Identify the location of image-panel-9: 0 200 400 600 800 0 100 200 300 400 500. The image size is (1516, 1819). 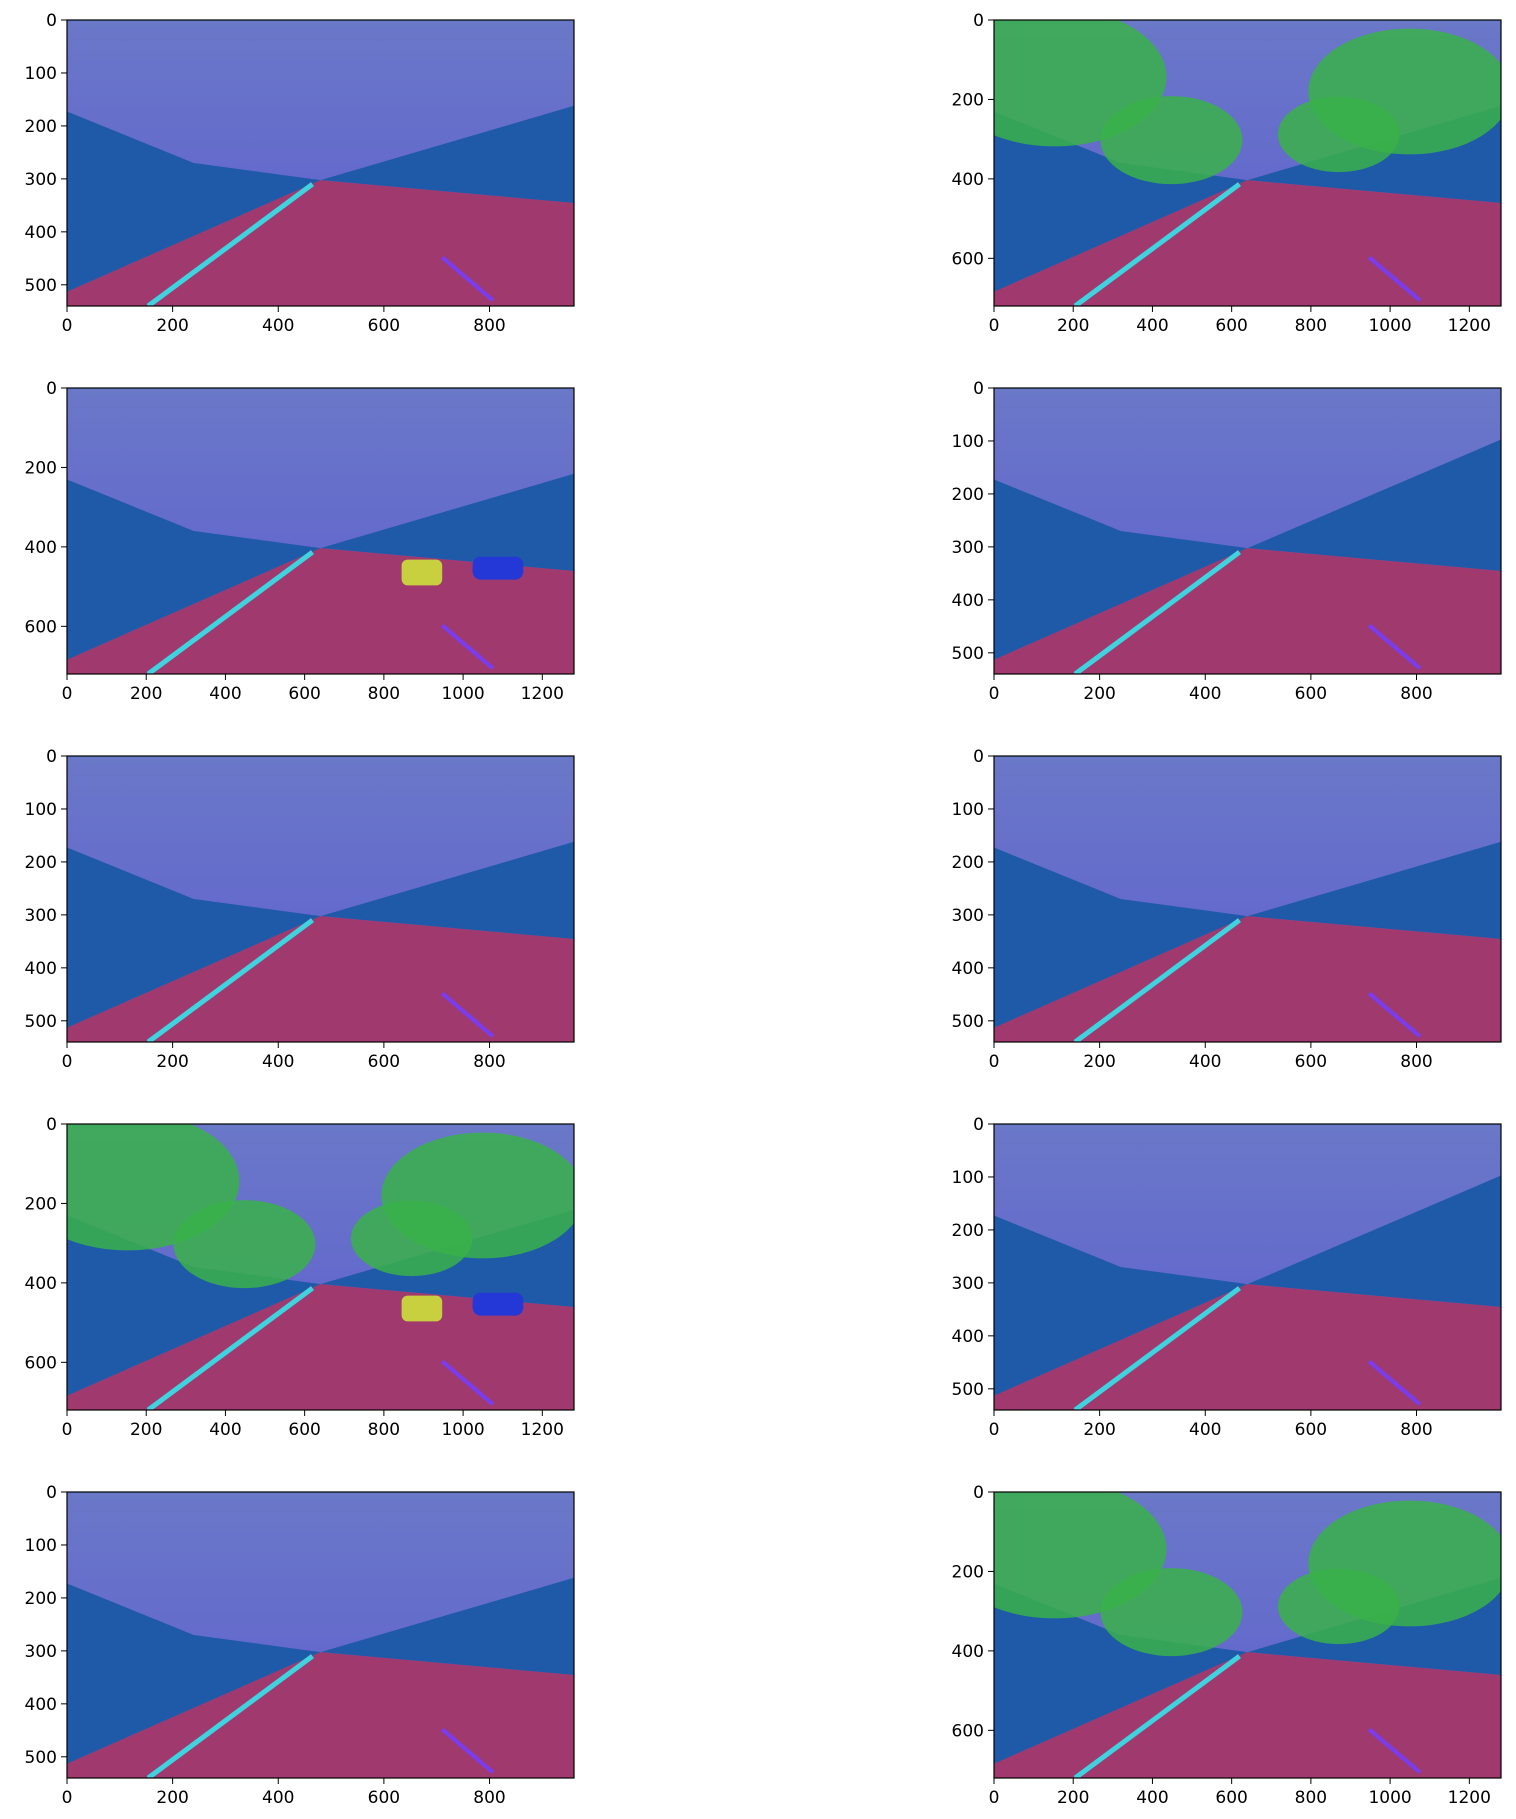
(300, 1645).